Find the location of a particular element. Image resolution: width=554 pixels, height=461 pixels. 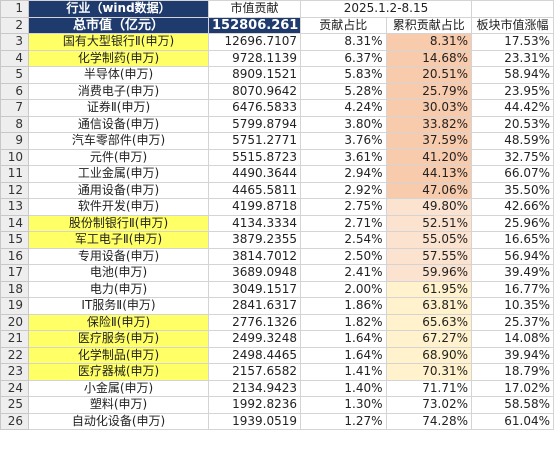

sector-gain-cell: 42.66% is located at coordinates (512, 207).